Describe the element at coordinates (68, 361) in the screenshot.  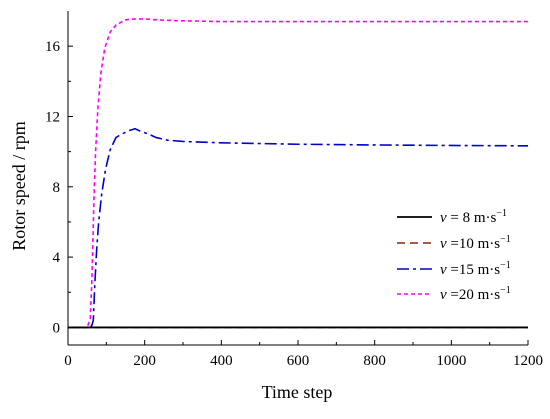
I see `x-tick-label: 0` at that location.